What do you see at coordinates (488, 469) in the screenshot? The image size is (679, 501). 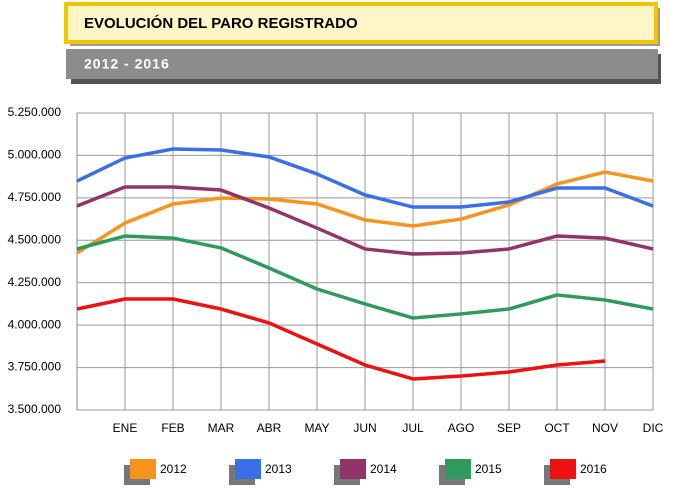 I see `legend-label: 2015` at bounding box center [488, 469].